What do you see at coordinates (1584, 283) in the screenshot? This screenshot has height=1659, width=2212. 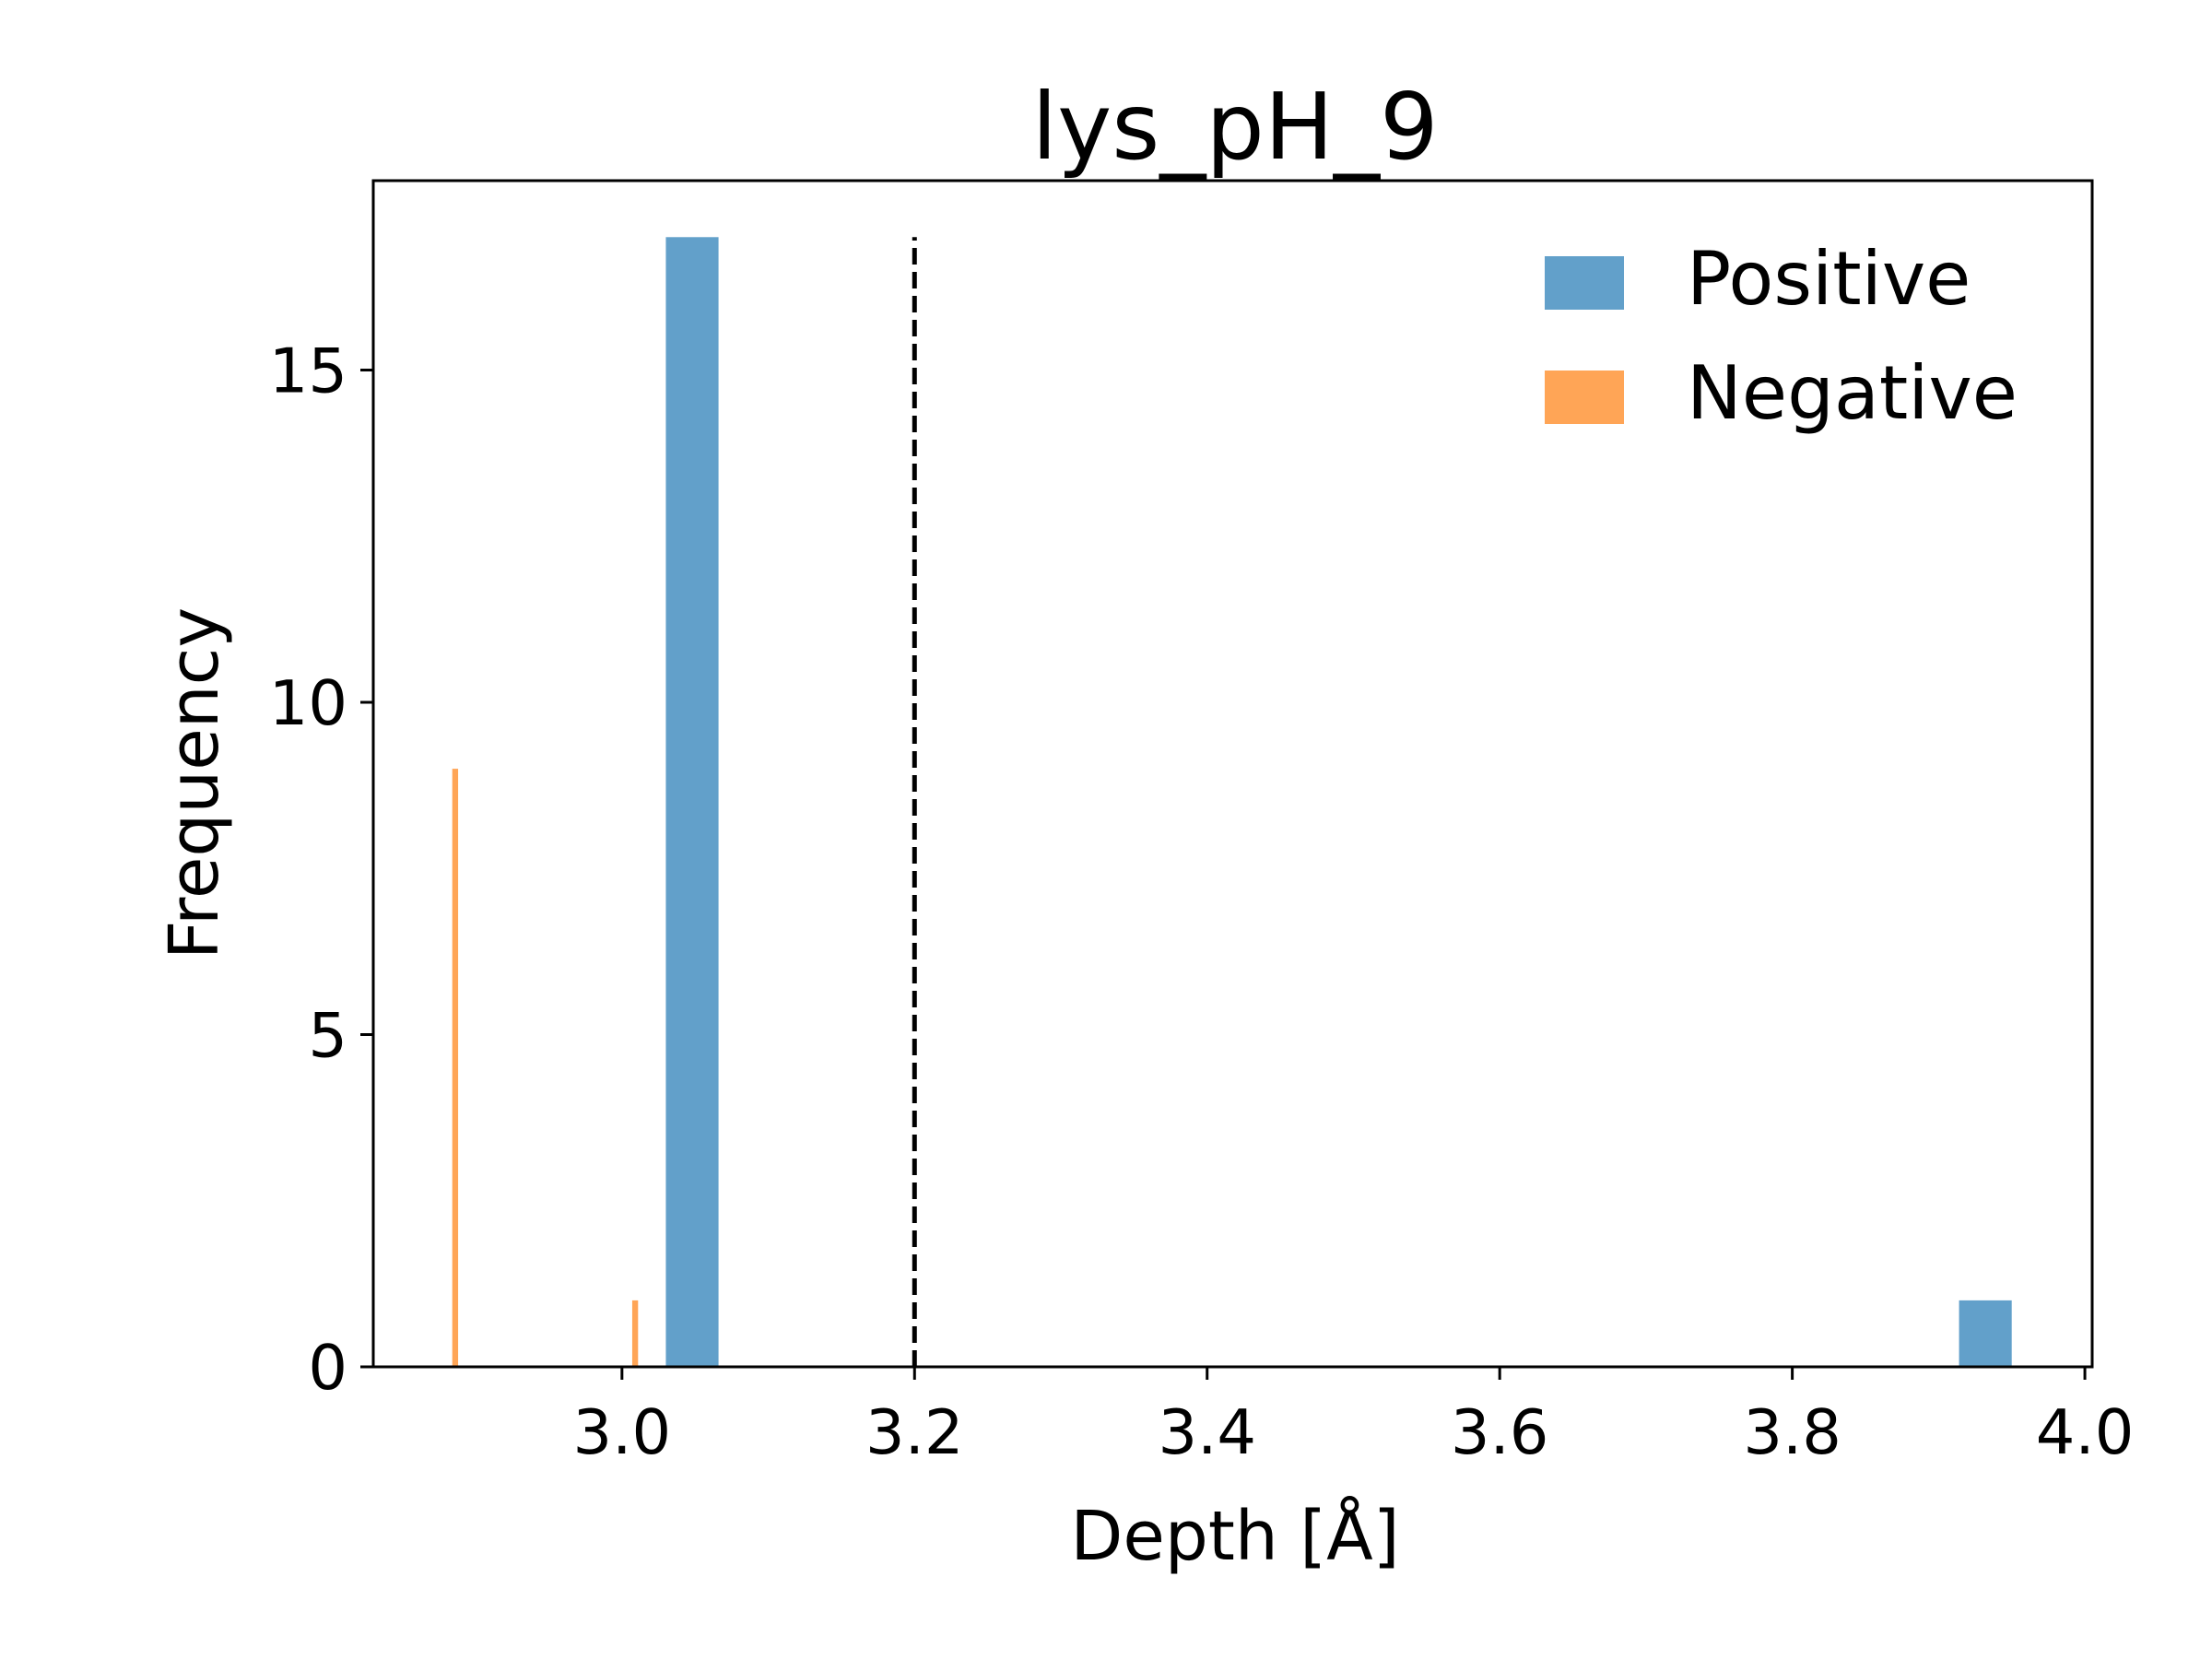 I see `legend-swatch-positive` at bounding box center [1584, 283].